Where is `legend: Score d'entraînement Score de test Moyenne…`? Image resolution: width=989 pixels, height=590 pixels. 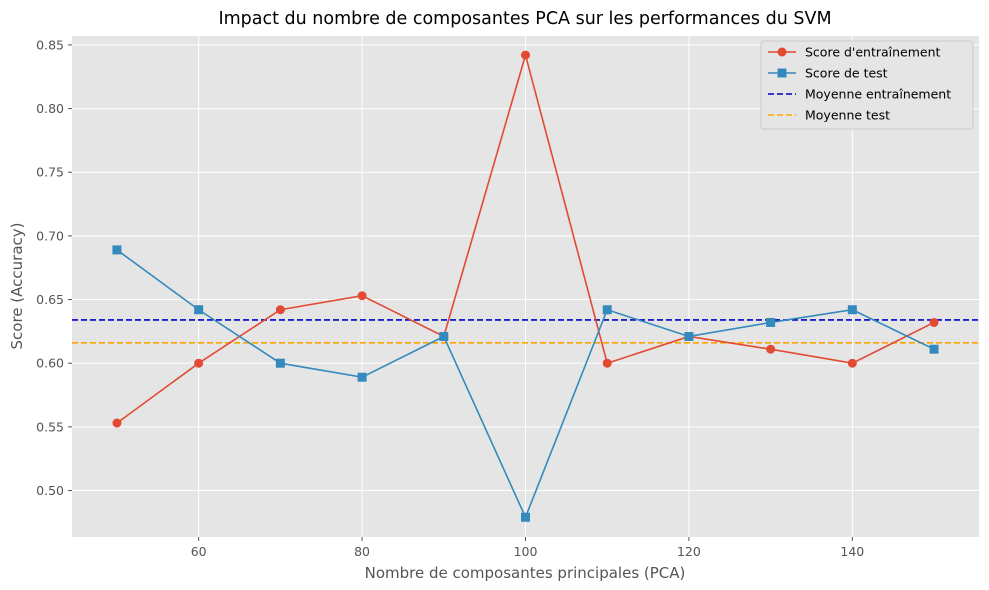
legend: Score d'entraînement Score de test Moyenne… is located at coordinates (867, 85).